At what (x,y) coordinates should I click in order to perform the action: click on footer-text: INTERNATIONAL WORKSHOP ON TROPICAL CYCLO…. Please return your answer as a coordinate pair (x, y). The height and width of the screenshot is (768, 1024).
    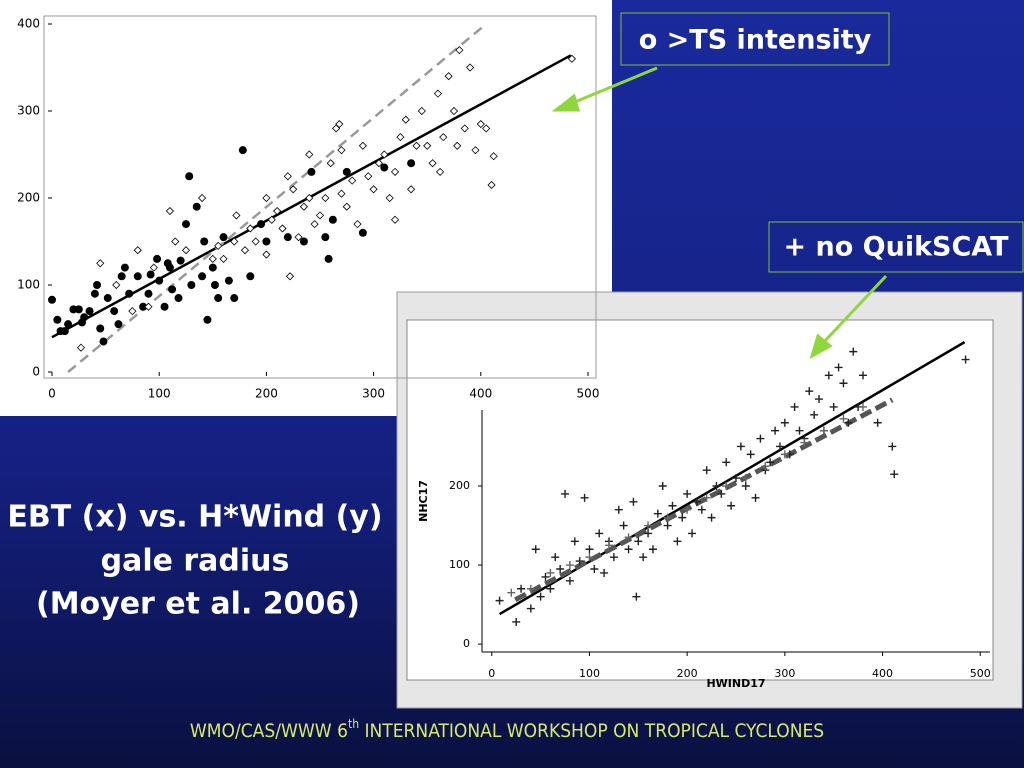
    Looking at the image, I should click on (591, 731).